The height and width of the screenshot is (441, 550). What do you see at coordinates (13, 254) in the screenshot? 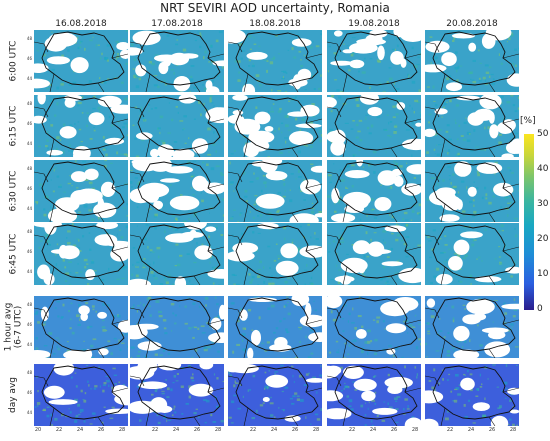
I see `row-header-4: 6:45 UTC` at bounding box center [13, 254].